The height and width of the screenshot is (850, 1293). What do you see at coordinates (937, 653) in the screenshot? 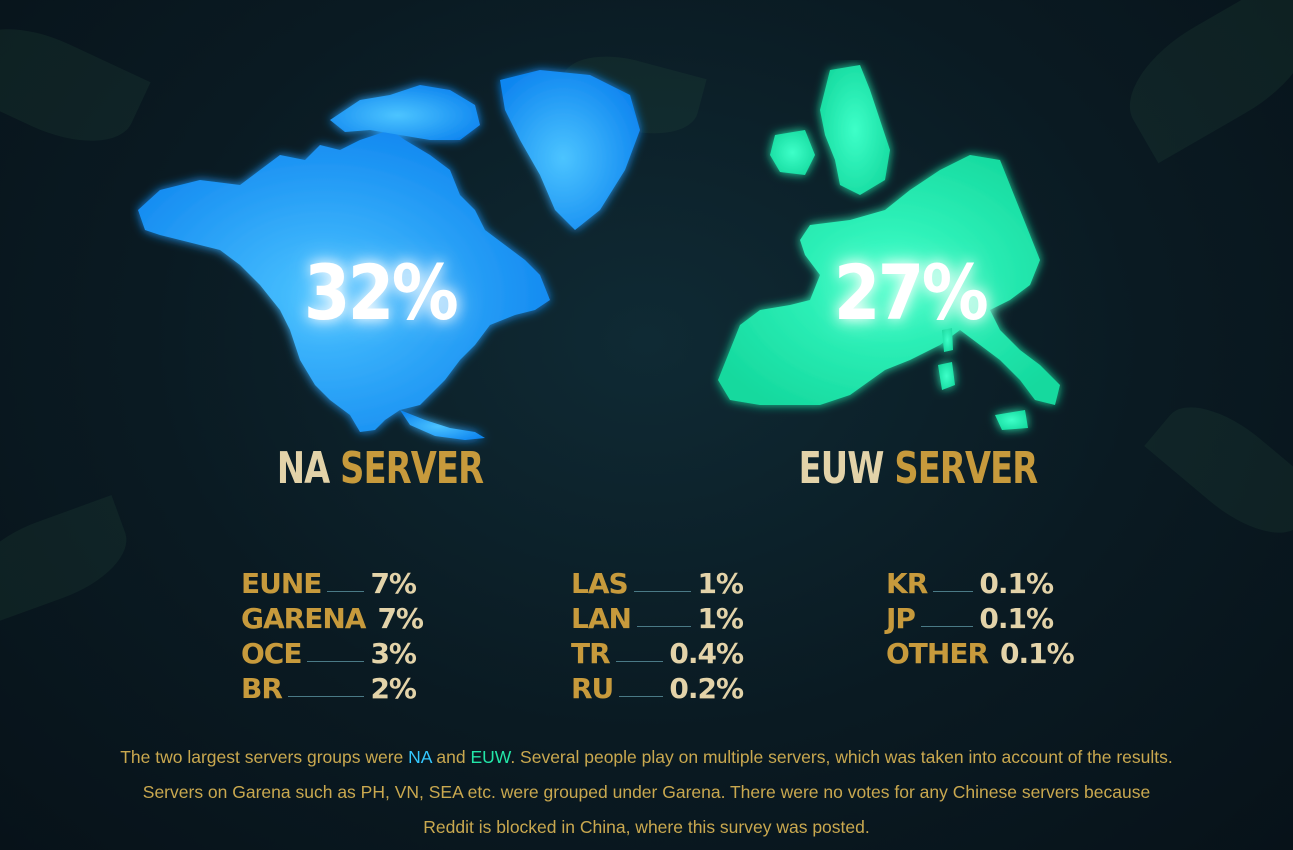
I see `server-name: OTHER` at bounding box center [937, 653].